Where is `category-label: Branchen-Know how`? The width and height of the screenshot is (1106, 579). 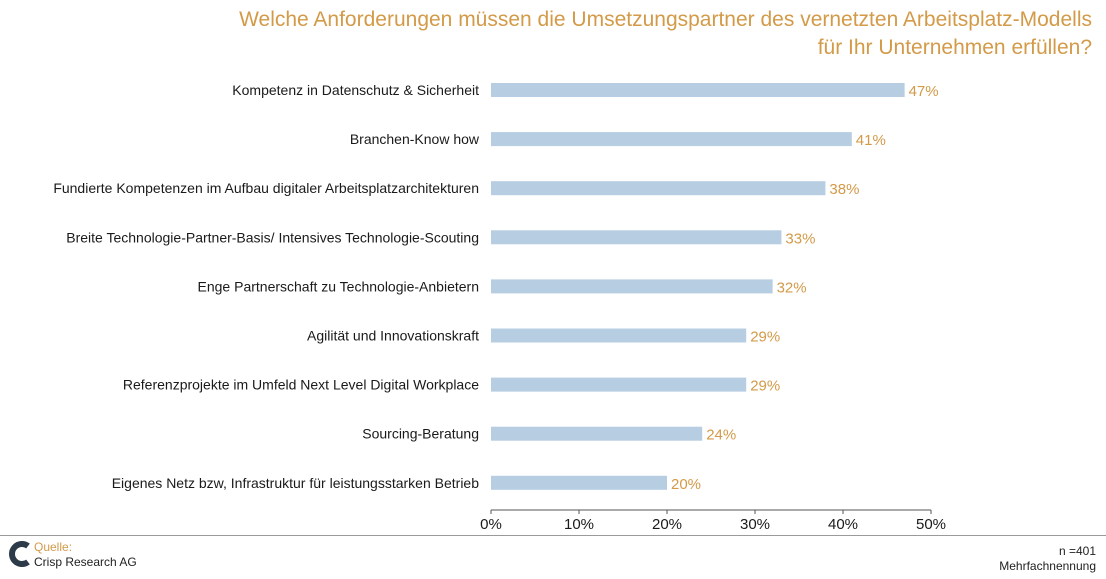 category-label: Branchen-Know how is located at coordinates (415, 139).